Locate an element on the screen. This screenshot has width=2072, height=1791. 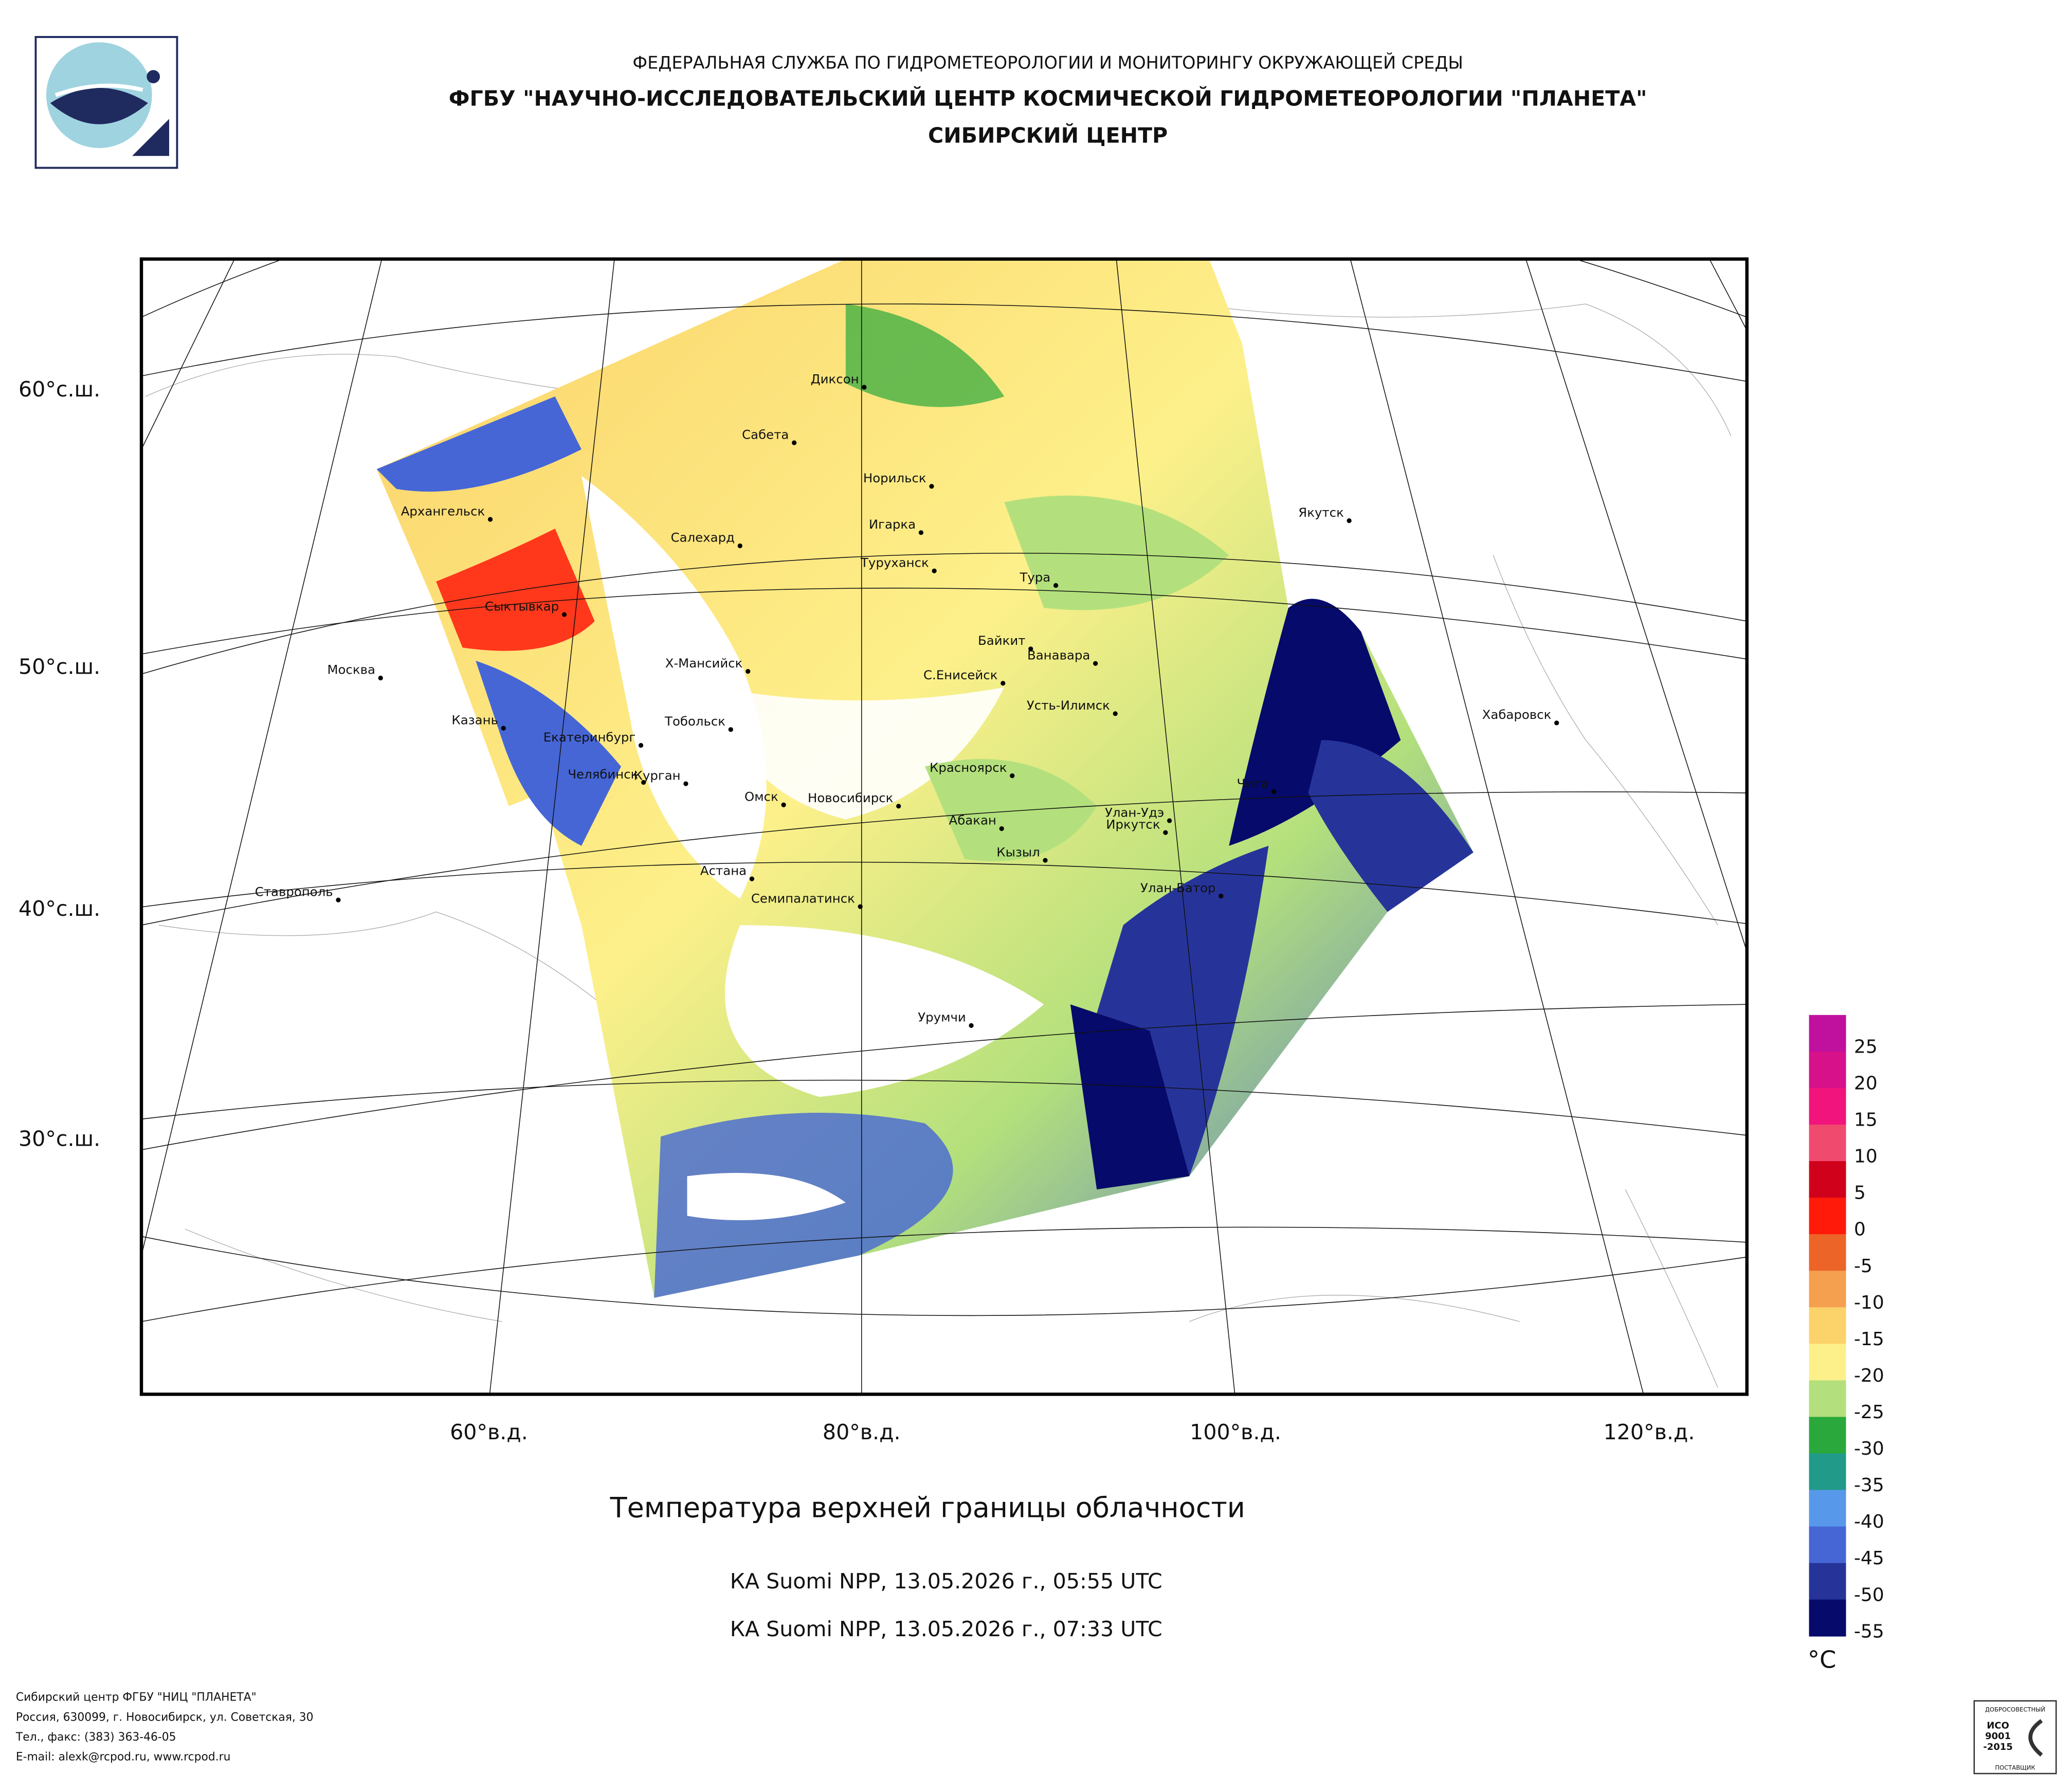
subtitle: КА Suomi NPP, 13.05.2026 г., 07:33 UTC is located at coordinates (946, 1629).